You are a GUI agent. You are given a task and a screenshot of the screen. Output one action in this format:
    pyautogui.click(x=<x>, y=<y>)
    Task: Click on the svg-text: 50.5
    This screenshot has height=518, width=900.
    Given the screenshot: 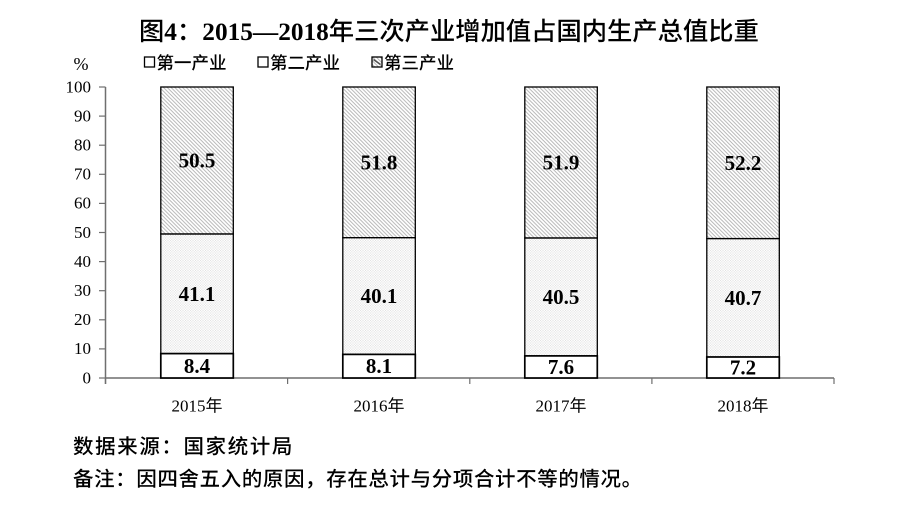 What is the action you would take?
    pyautogui.click(x=197, y=161)
    